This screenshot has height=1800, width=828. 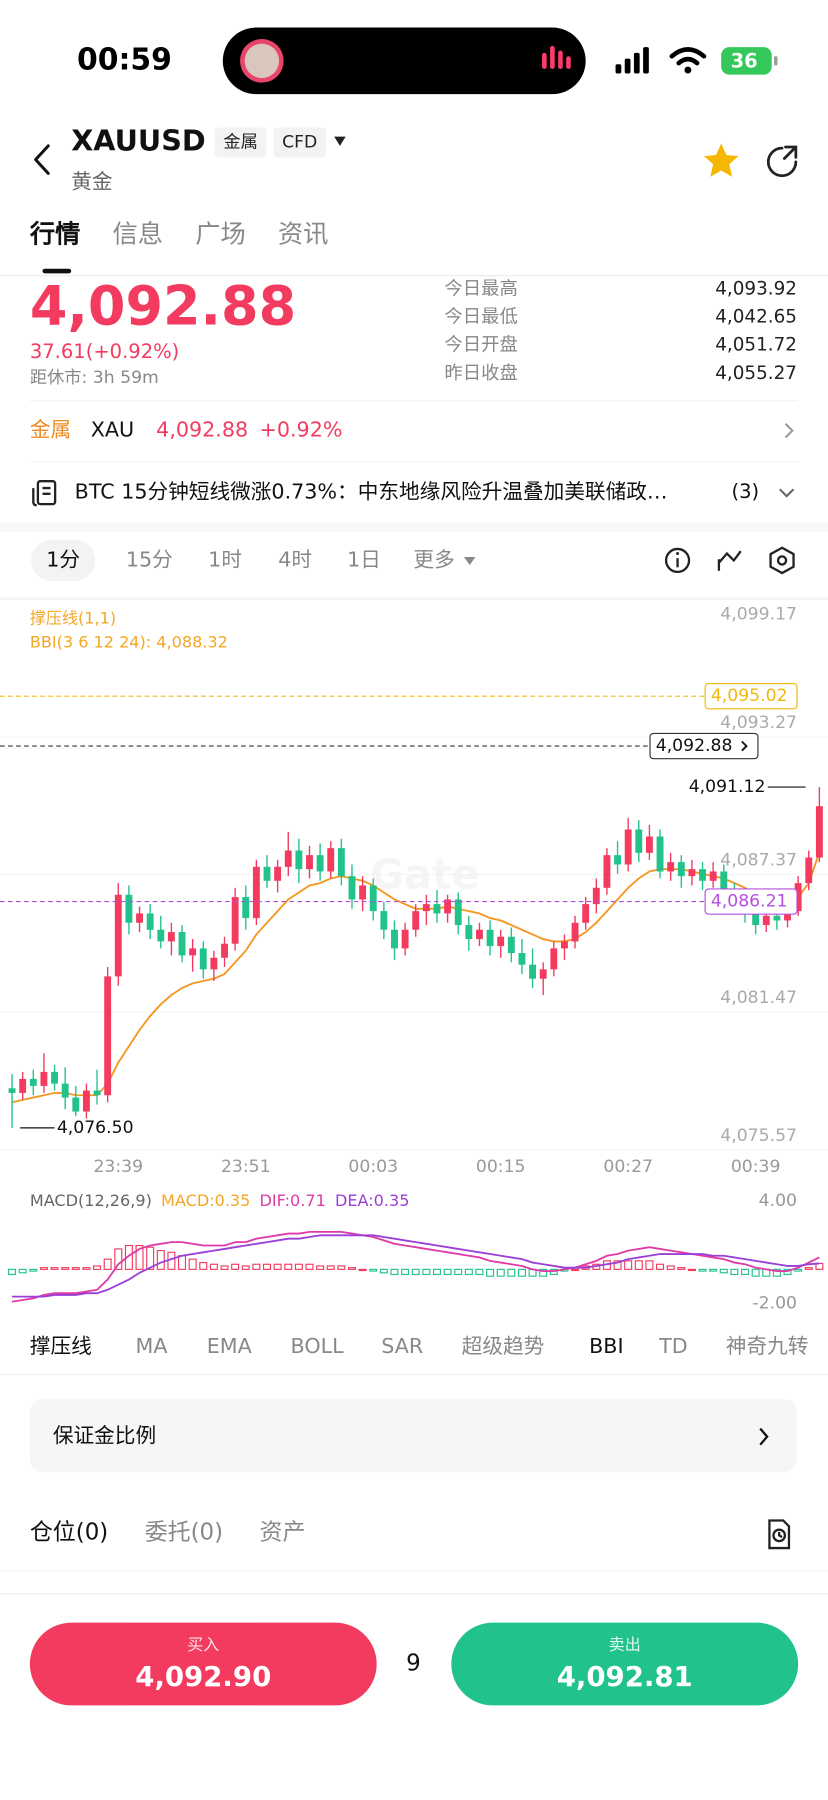 What do you see at coordinates (364, 559) in the screenshot?
I see `interval: 1日` at bounding box center [364, 559].